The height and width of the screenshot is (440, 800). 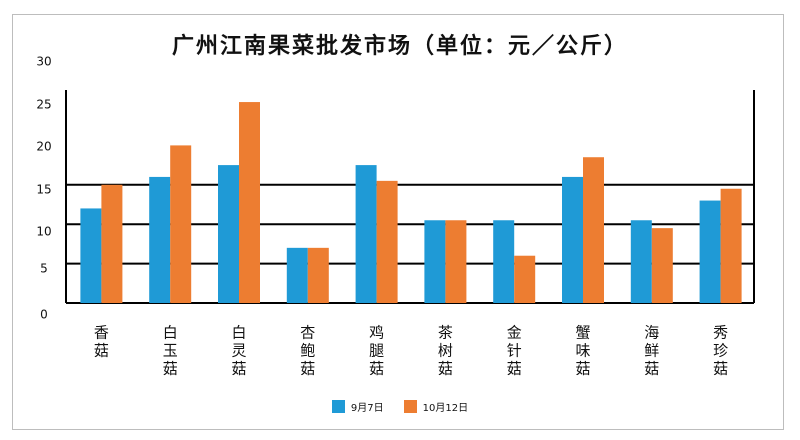 What do you see at coordinates (445, 369) in the screenshot?
I see `x-tick-label-6-char-3: 菇` at bounding box center [445, 369].